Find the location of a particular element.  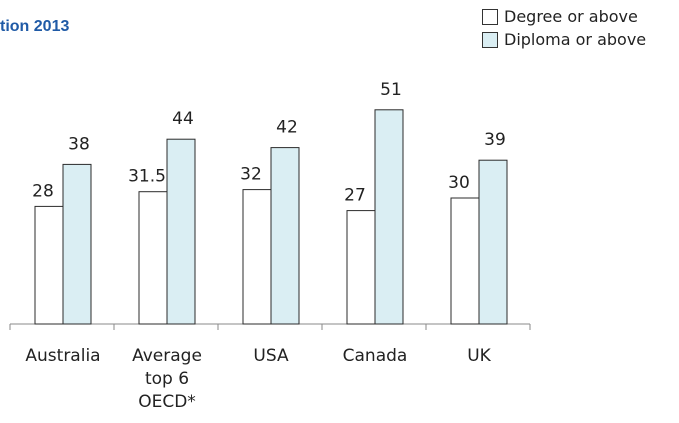

data-label: 28 is located at coordinates (43, 191).